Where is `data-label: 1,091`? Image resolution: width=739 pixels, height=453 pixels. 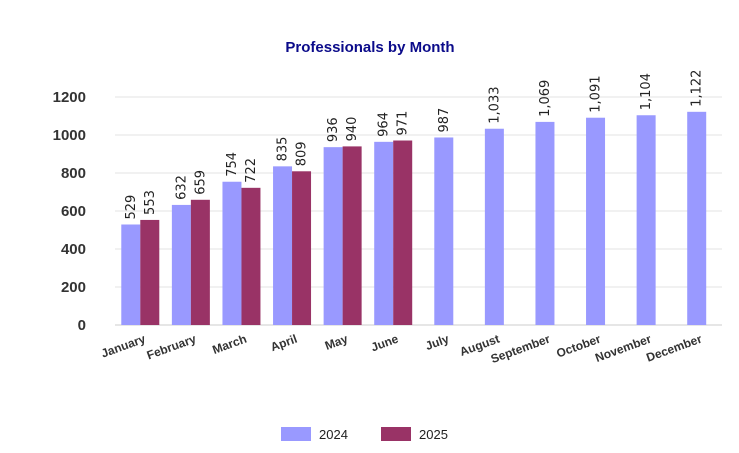 data-label: 1,091 is located at coordinates (596, 93).